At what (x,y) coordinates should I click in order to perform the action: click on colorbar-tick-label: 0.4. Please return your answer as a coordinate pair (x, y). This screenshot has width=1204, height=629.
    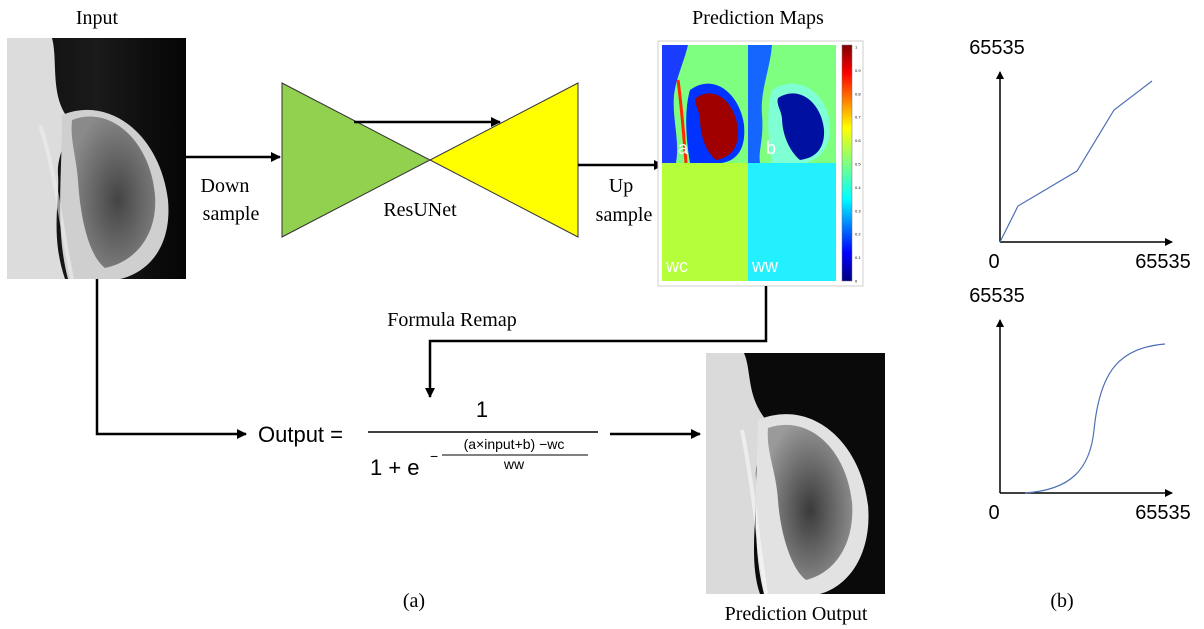
    Looking at the image, I should click on (858, 187).